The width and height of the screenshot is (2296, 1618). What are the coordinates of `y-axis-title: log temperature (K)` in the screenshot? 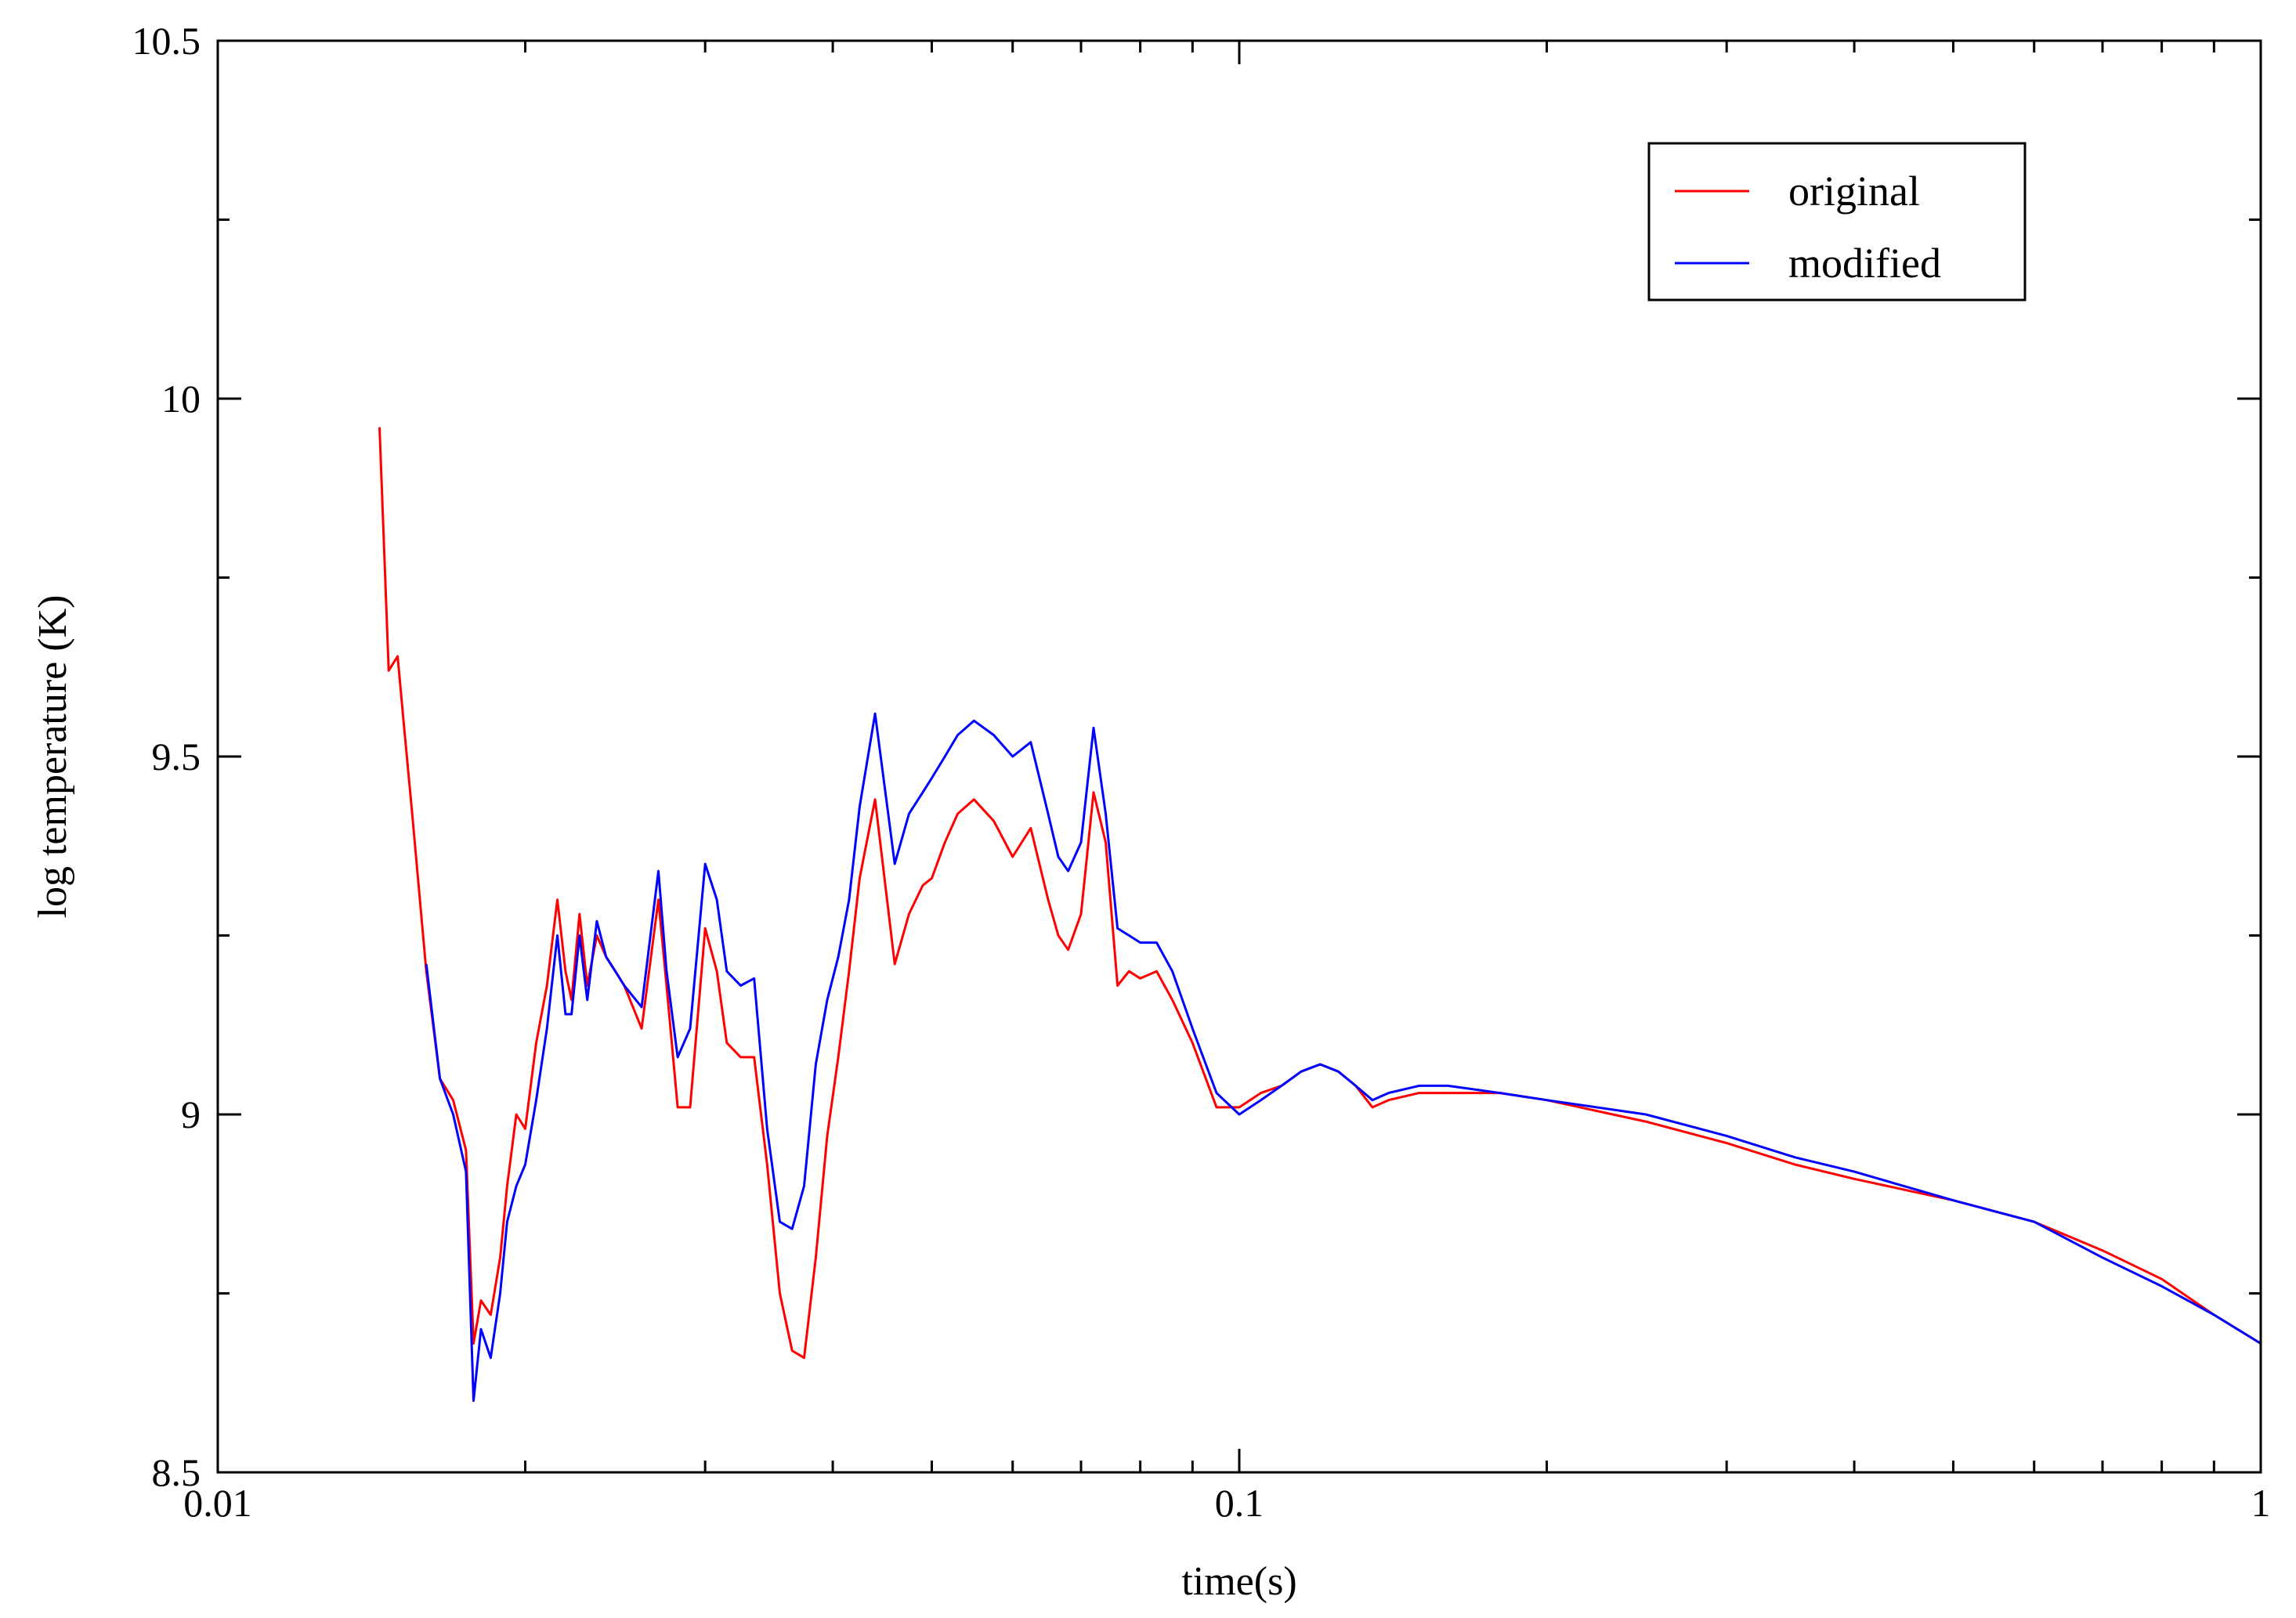 It's located at (53, 757).